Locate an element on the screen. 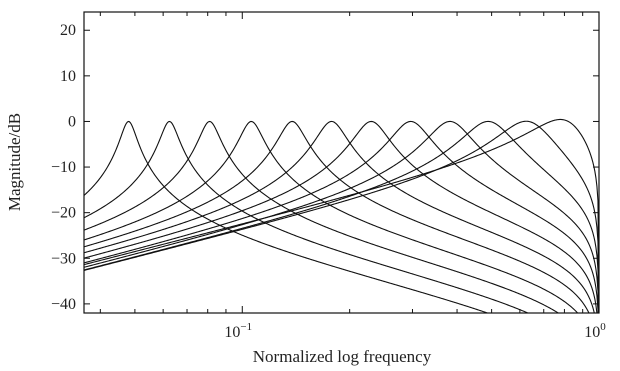 The height and width of the screenshot is (371, 620). y-tick-label: −40 is located at coordinates (63, 304).